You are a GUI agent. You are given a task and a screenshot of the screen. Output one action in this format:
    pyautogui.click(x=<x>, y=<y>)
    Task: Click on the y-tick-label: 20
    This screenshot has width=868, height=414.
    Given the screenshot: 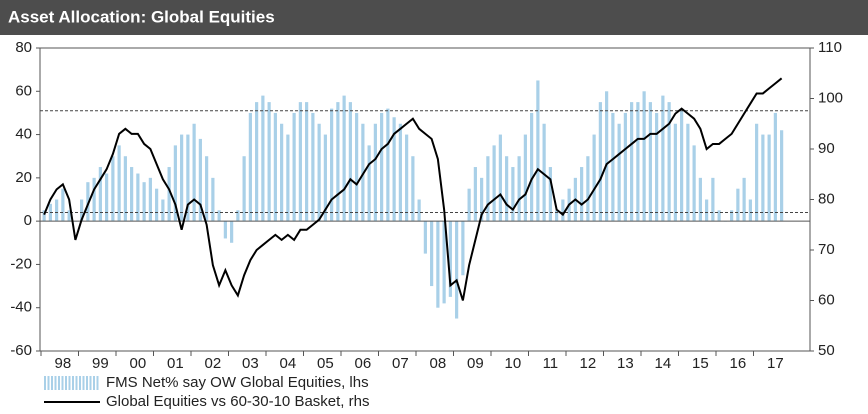 What is the action you would take?
    pyautogui.click(x=23, y=177)
    